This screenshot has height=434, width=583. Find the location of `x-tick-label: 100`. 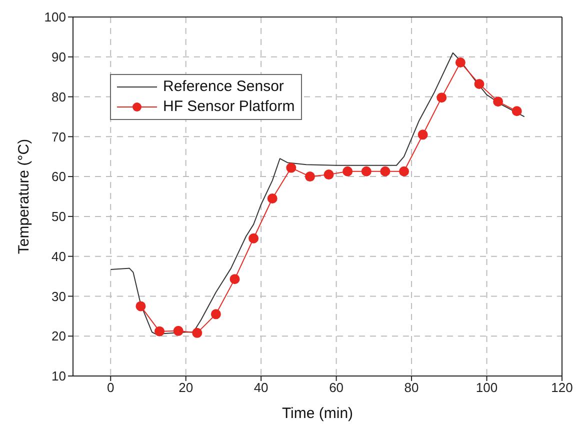

x-tick-label: 100 is located at coordinates (487, 388).